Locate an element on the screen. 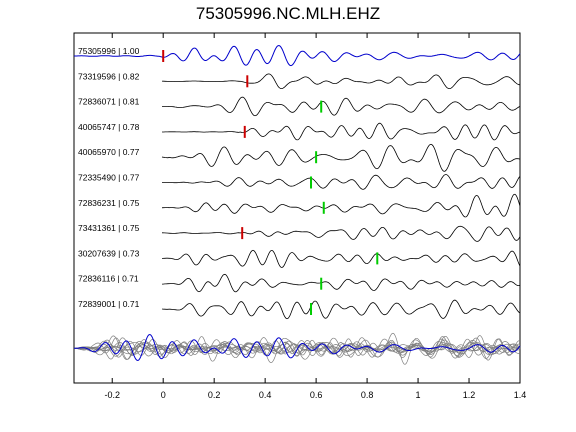  trace-label-73319596: 73319596 | 0.82 is located at coordinates (109, 76).